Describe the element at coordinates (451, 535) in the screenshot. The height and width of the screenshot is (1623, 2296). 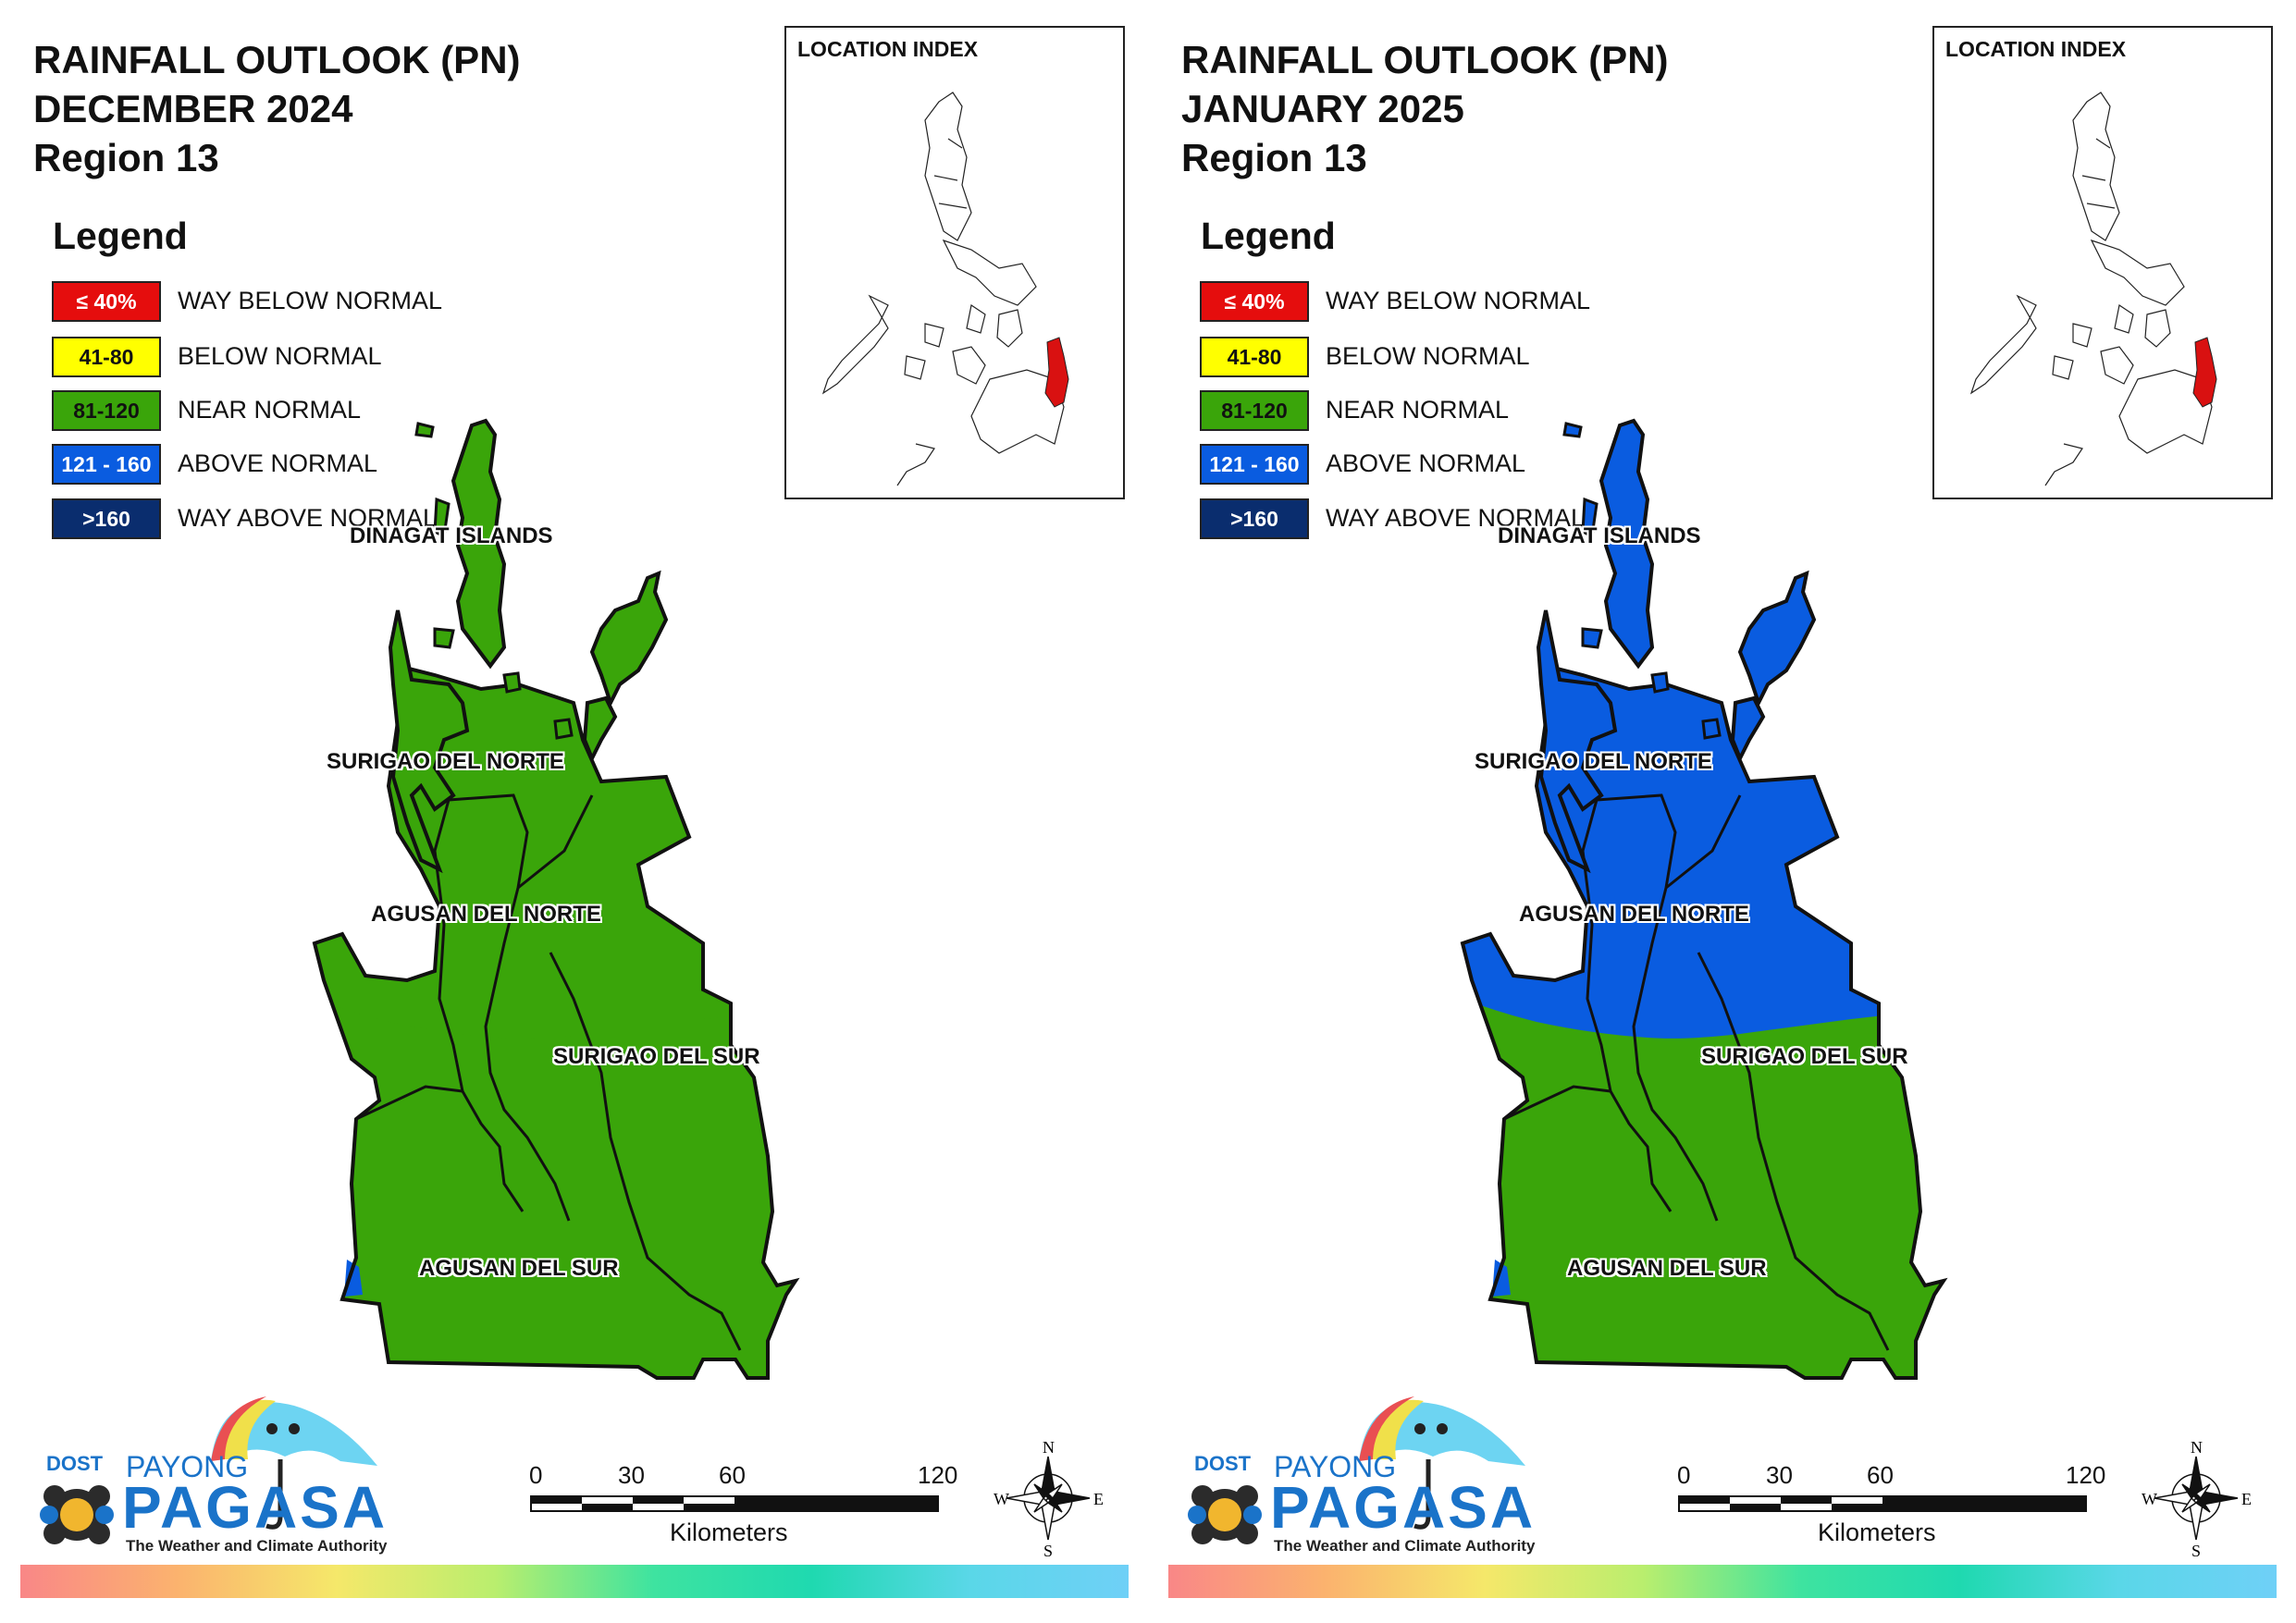
I see `label-dinagat-islands: DINAGAT ISLANDS` at that location.